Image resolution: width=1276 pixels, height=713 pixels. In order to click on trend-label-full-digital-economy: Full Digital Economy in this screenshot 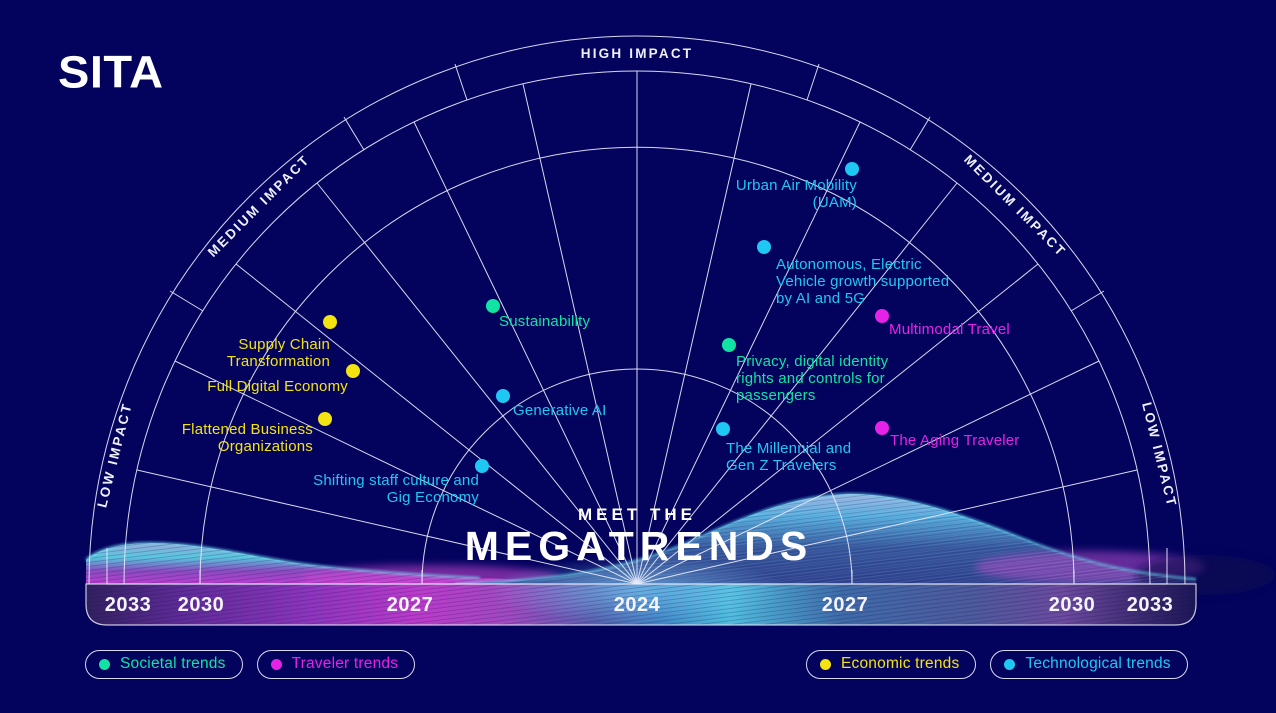, I will do `click(277, 386)`.